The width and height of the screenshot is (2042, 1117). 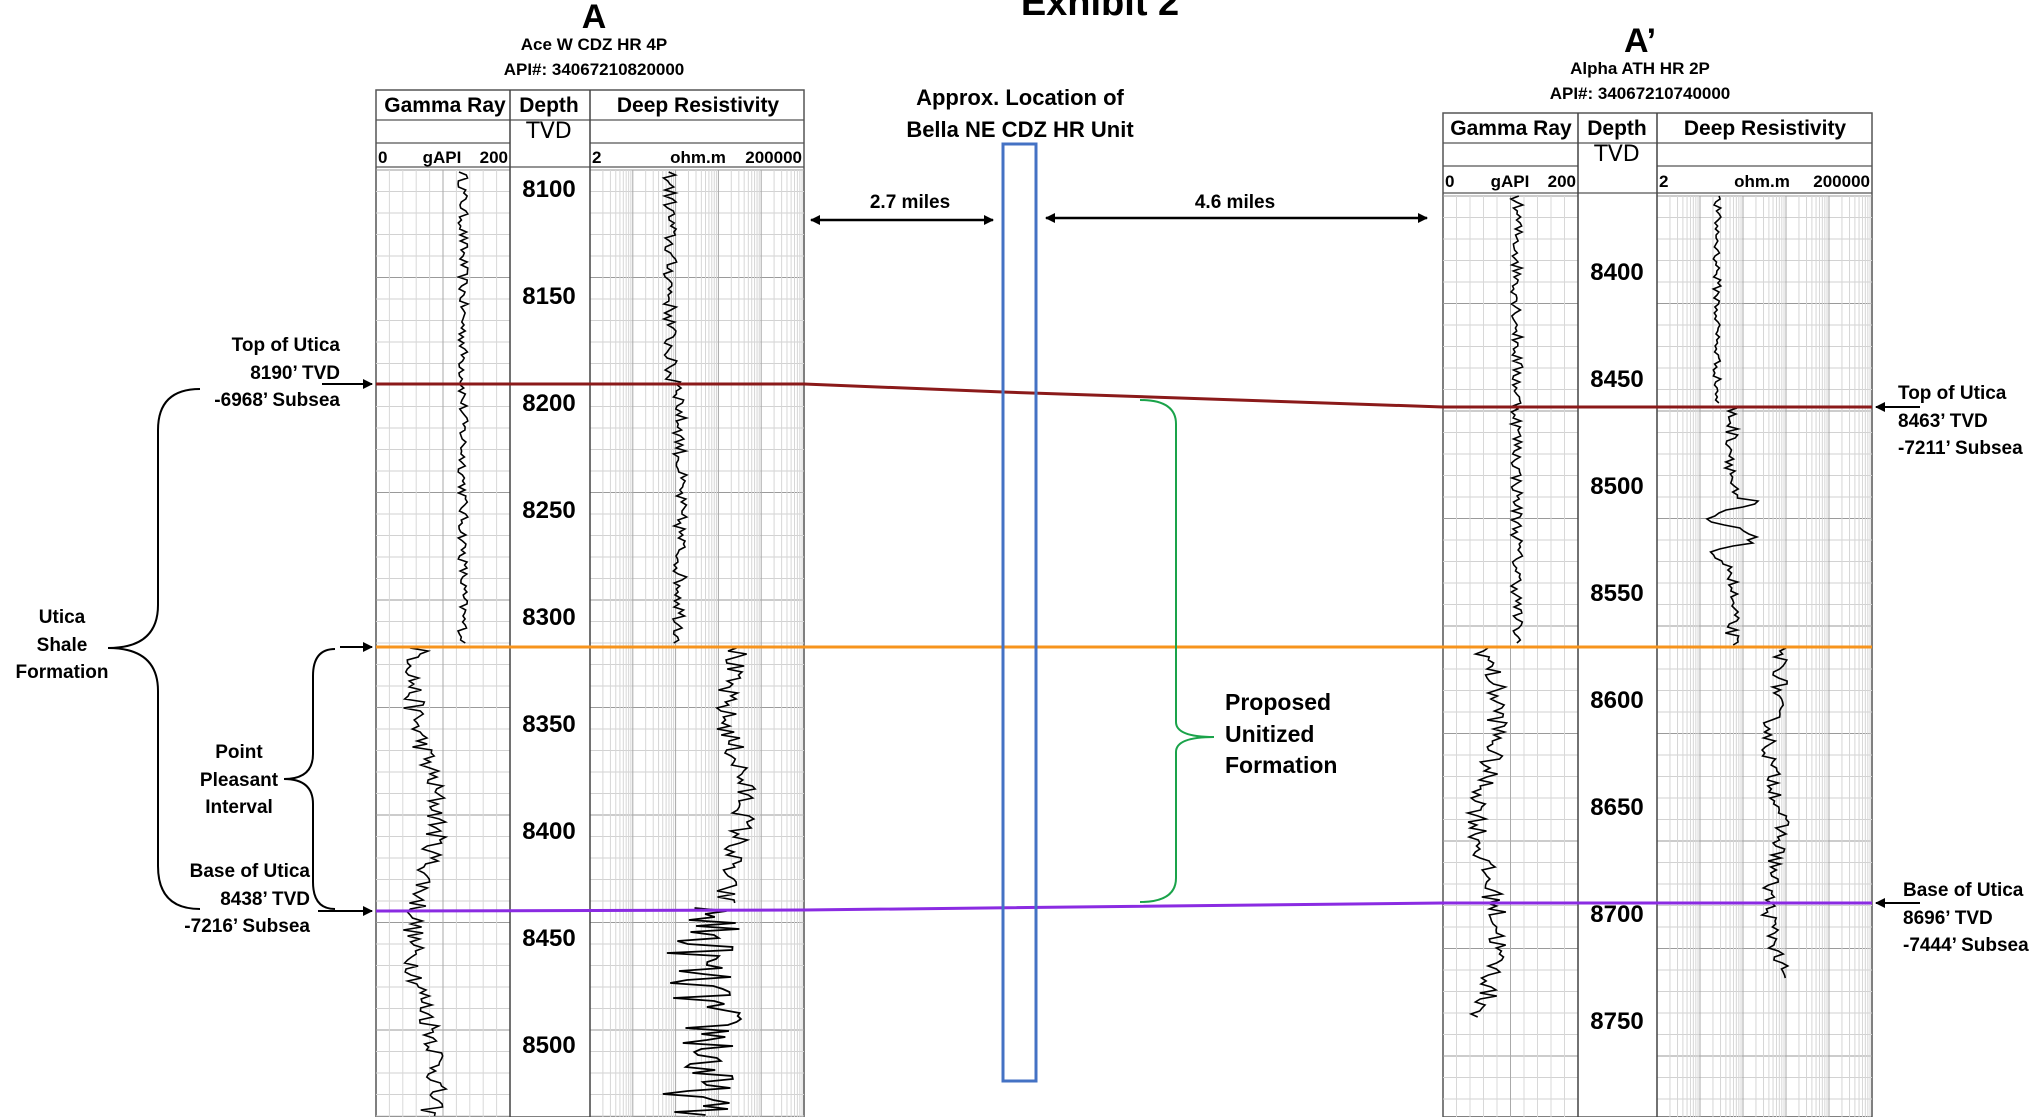 What do you see at coordinates (1640, 41) in the screenshot?
I see `well-b-letter: A’` at bounding box center [1640, 41].